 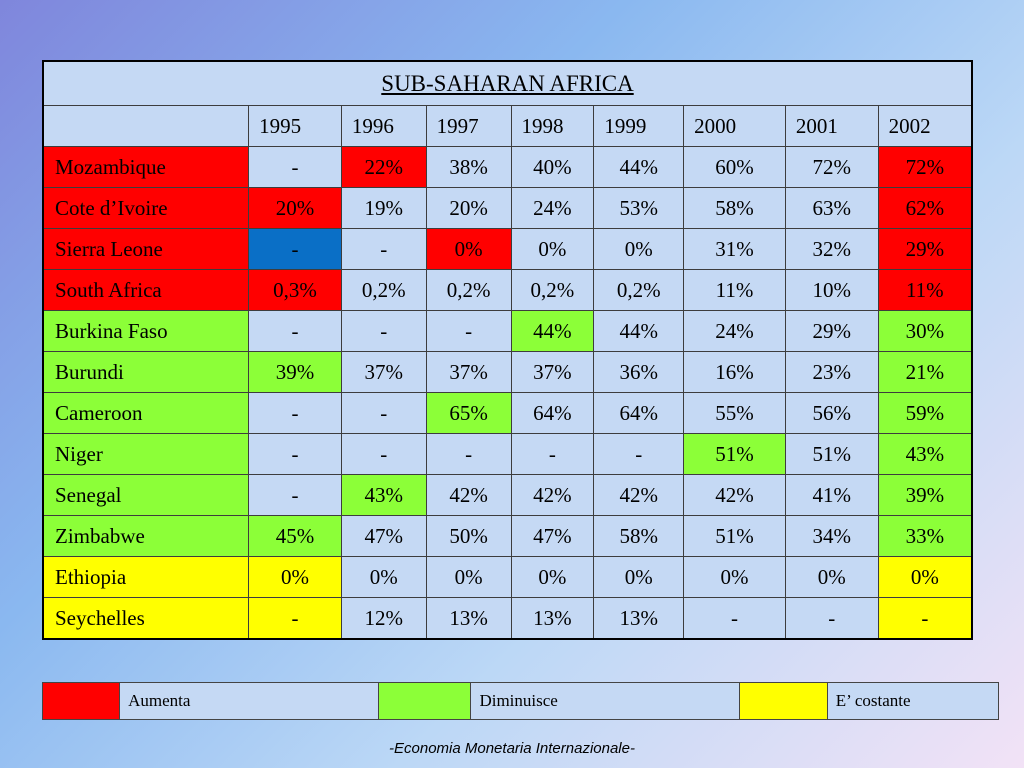 I want to click on table-row: Sierra Leone - -0% 0% 0% 31% 32% 29%, so click(x=507, y=249).